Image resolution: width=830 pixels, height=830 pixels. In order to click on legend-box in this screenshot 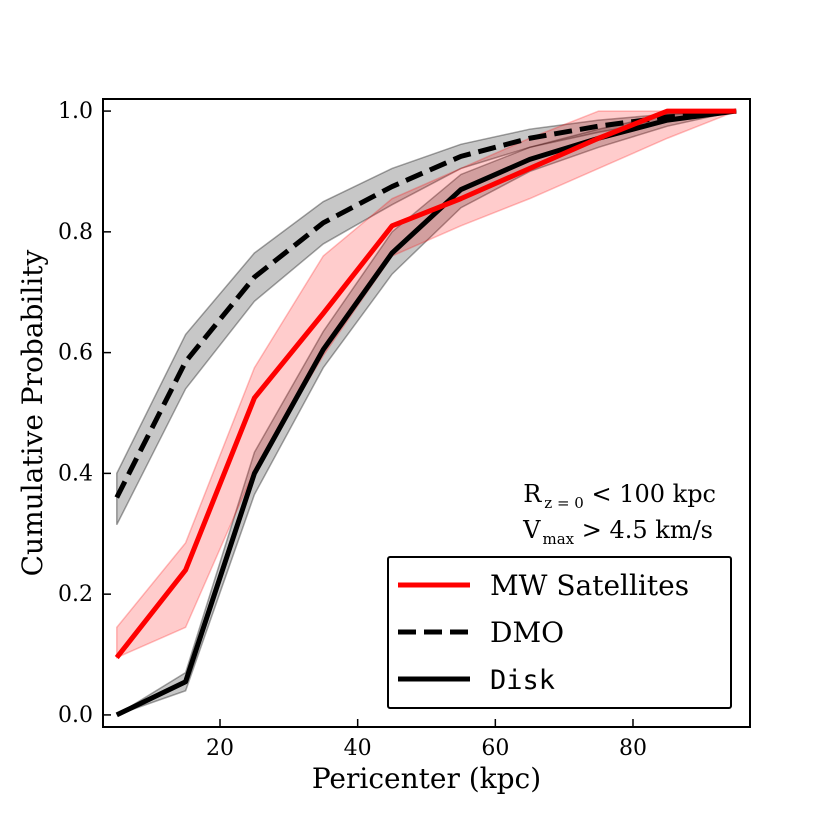, I will do `click(559, 632)`.